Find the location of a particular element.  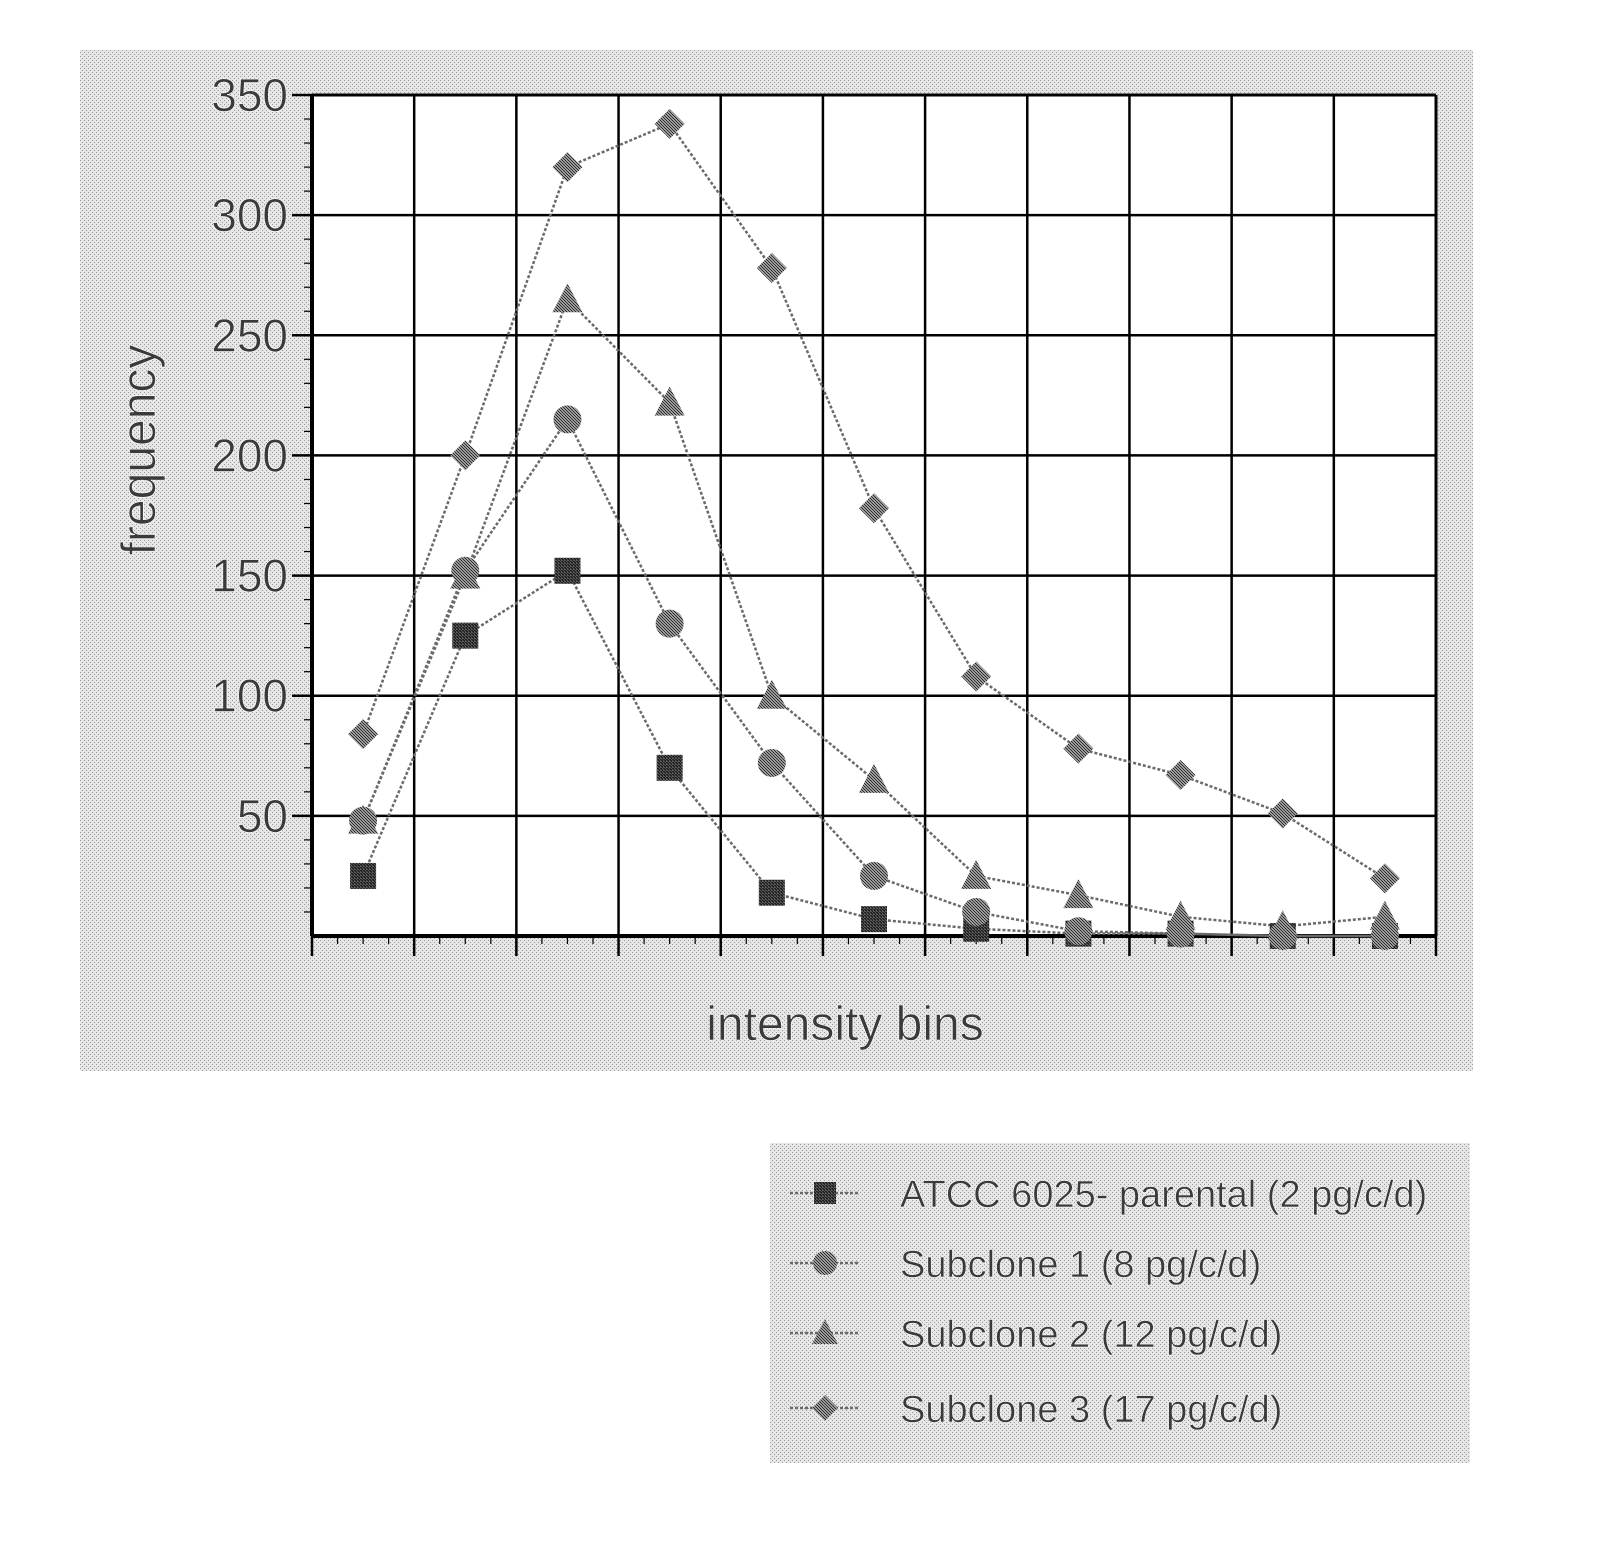

legend-label: ATCC 6025- parental (2 pg/c/d) is located at coordinates (1163, 1195).